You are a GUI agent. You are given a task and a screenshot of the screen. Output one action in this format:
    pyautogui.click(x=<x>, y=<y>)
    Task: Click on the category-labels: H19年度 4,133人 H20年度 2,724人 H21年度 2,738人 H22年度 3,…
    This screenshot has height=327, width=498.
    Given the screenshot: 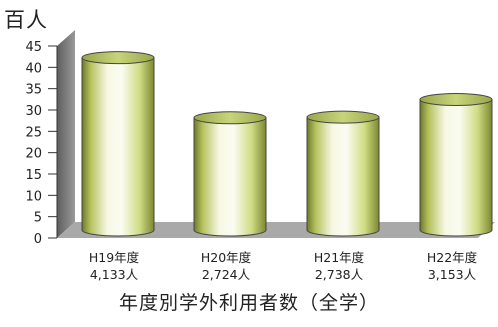 What is the action you would take?
    pyautogui.click(x=283, y=266)
    